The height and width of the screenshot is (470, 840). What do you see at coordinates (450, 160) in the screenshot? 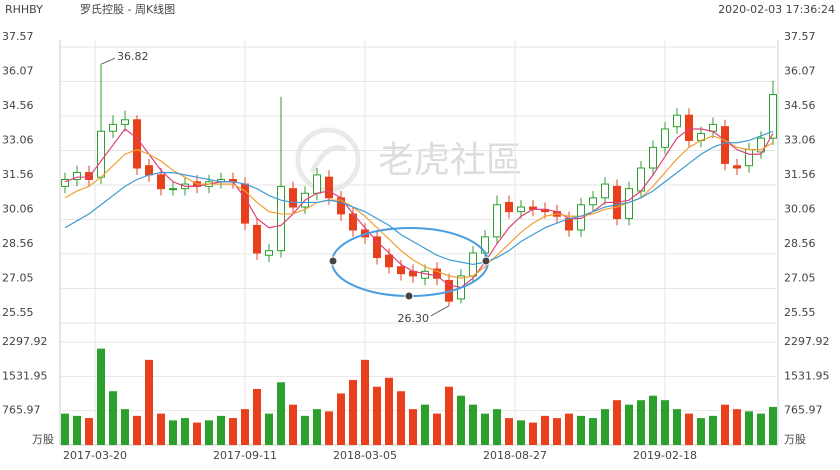
I see `watermark-text: 老虎社區` at bounding box center [450, 160].